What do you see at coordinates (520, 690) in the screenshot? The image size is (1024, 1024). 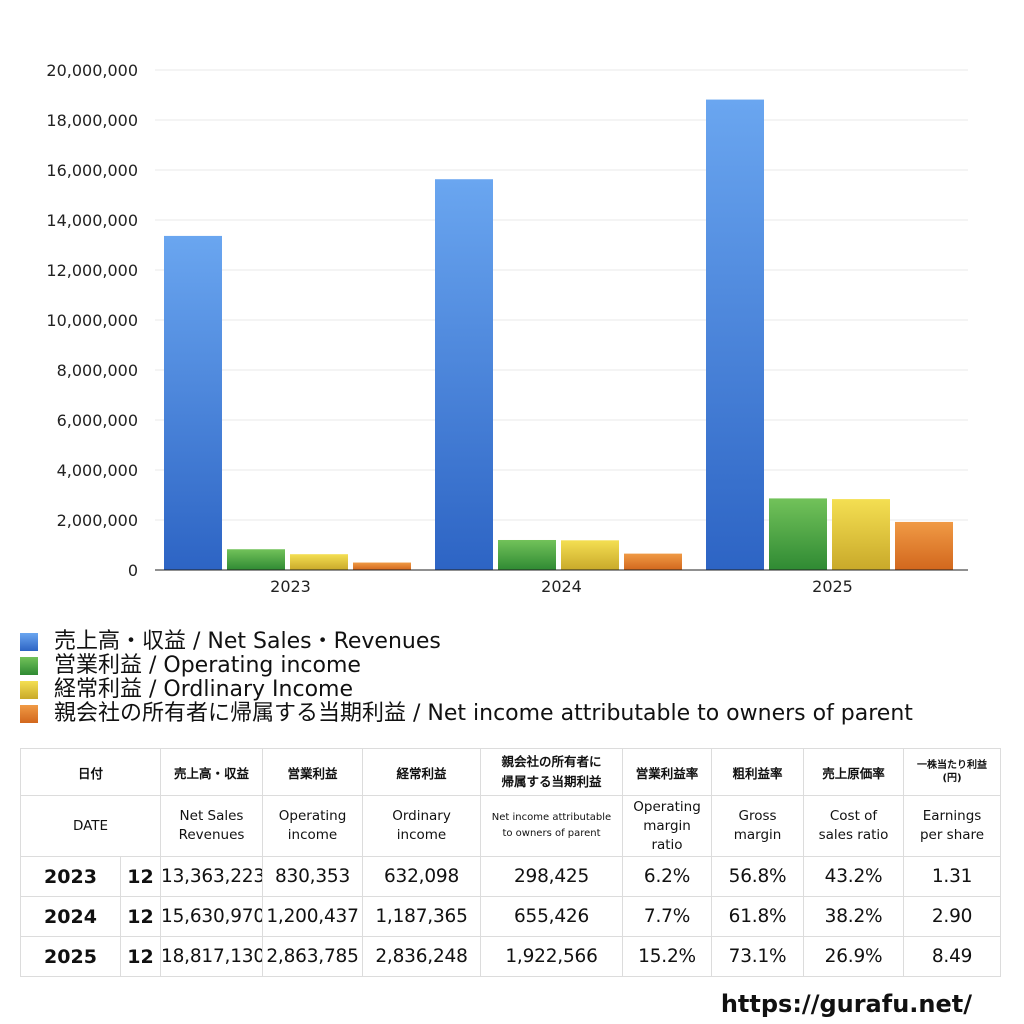 I see `legend-item-ordinary-income: 経常利益 / Ordlinary Income` at bounding box center [520, 690].